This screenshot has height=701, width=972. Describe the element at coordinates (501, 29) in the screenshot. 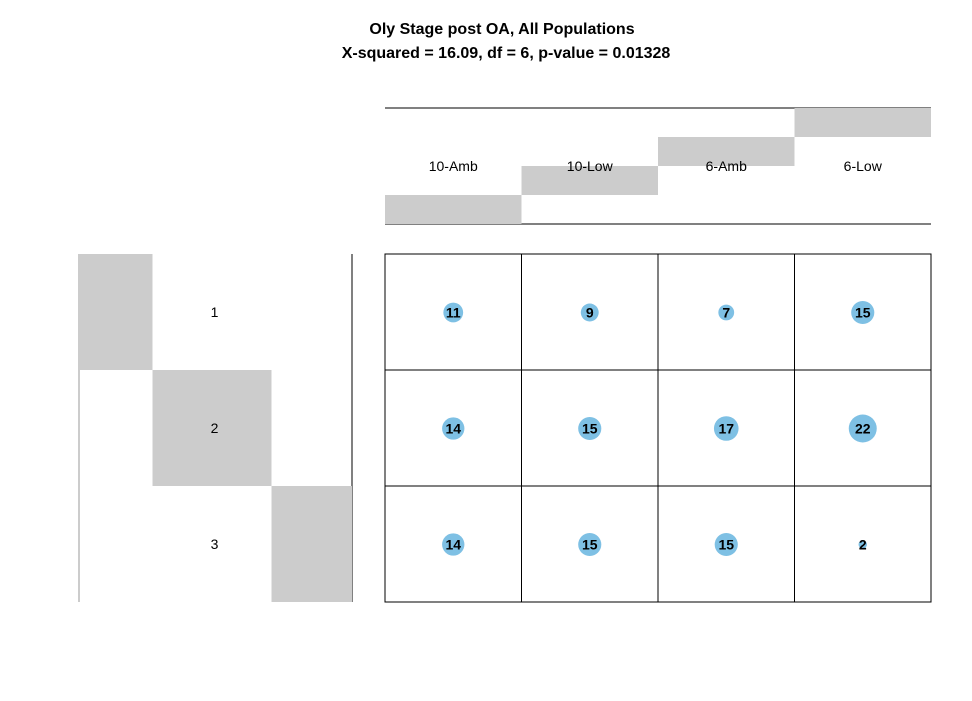

I see `chart-title: Oly Stage post OA, All Populations` at that location.